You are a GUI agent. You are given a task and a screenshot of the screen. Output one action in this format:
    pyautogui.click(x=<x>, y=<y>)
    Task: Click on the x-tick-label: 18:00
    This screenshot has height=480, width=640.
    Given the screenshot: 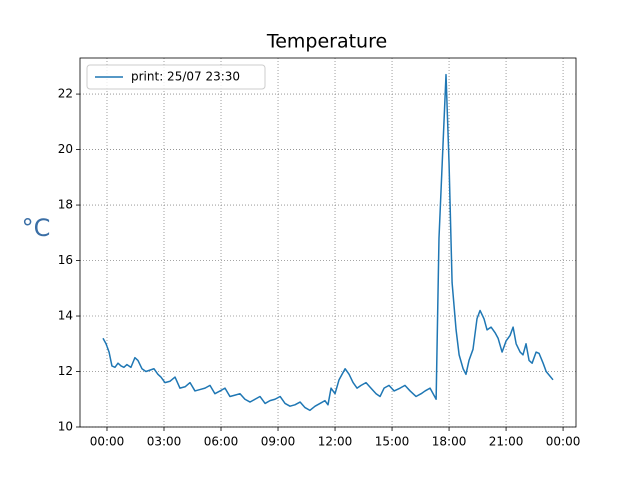 What is the action you would take?
    pyautogui.click(x=449, y=442)
    